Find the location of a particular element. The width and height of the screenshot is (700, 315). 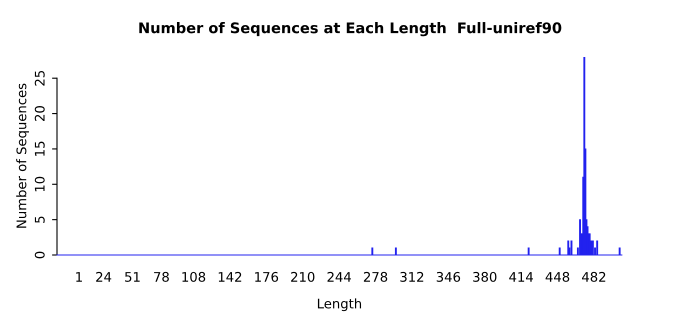

x-tick-label: 51 is located at coordinates (132, 277).